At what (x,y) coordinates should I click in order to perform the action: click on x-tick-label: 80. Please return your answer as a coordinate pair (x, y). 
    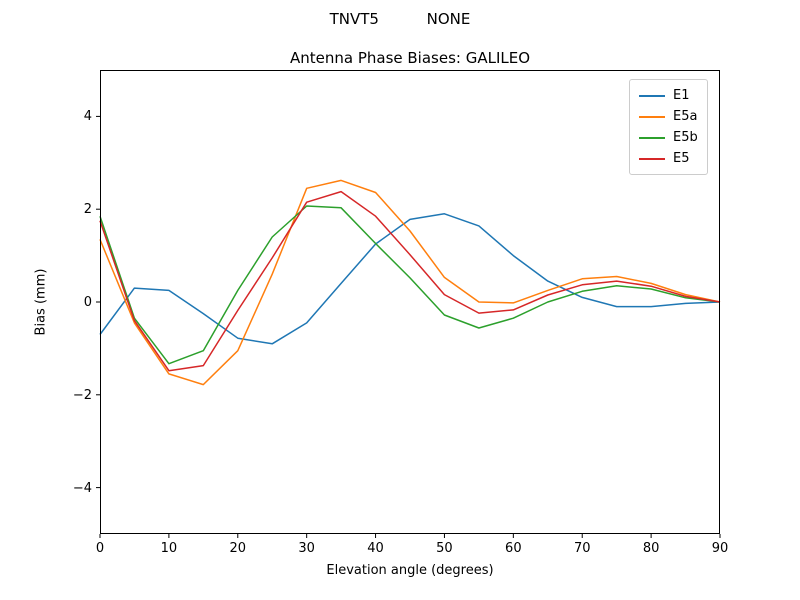
    Looking at the image, I should click on (651, 548).